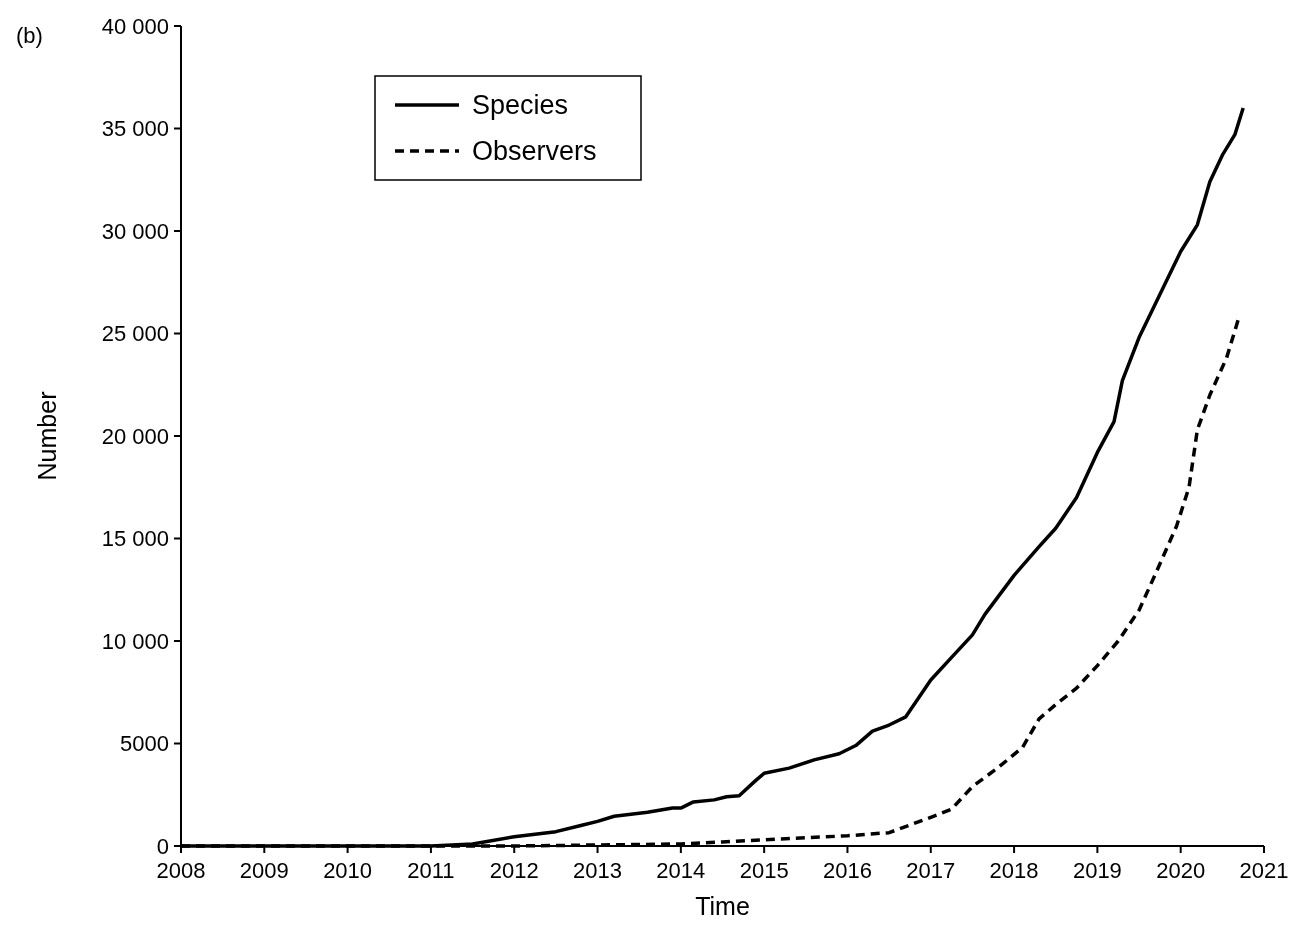 Image resolution: width=1306 pixels, height=931 pixels. Describe the element at coordinates (135, 641) in the screenshot. I see `y-tick-label: 10 000` at that location.